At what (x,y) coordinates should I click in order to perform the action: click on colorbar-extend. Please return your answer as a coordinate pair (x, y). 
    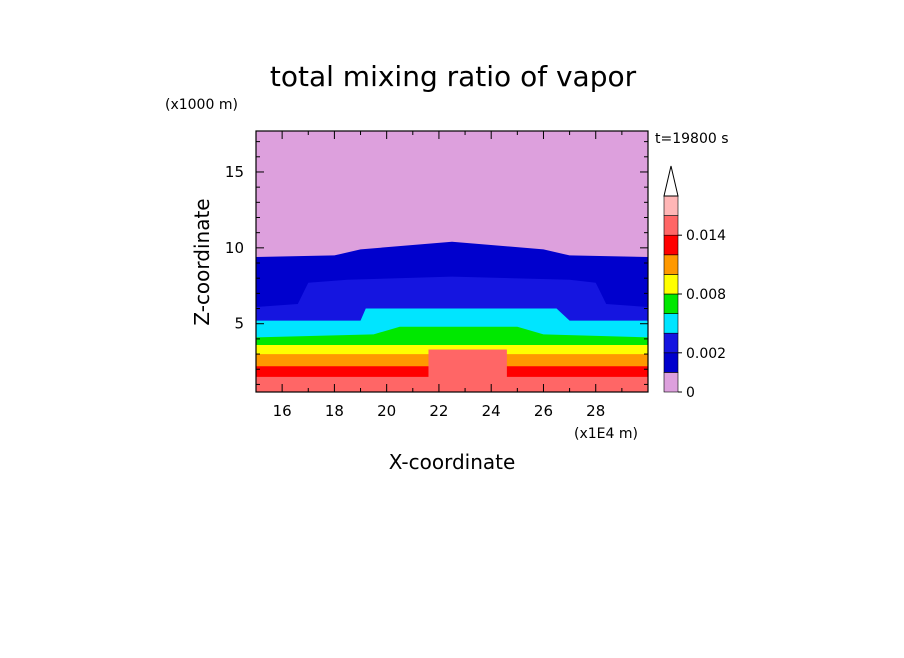
    Looking at the image, I should click on (671, 181).